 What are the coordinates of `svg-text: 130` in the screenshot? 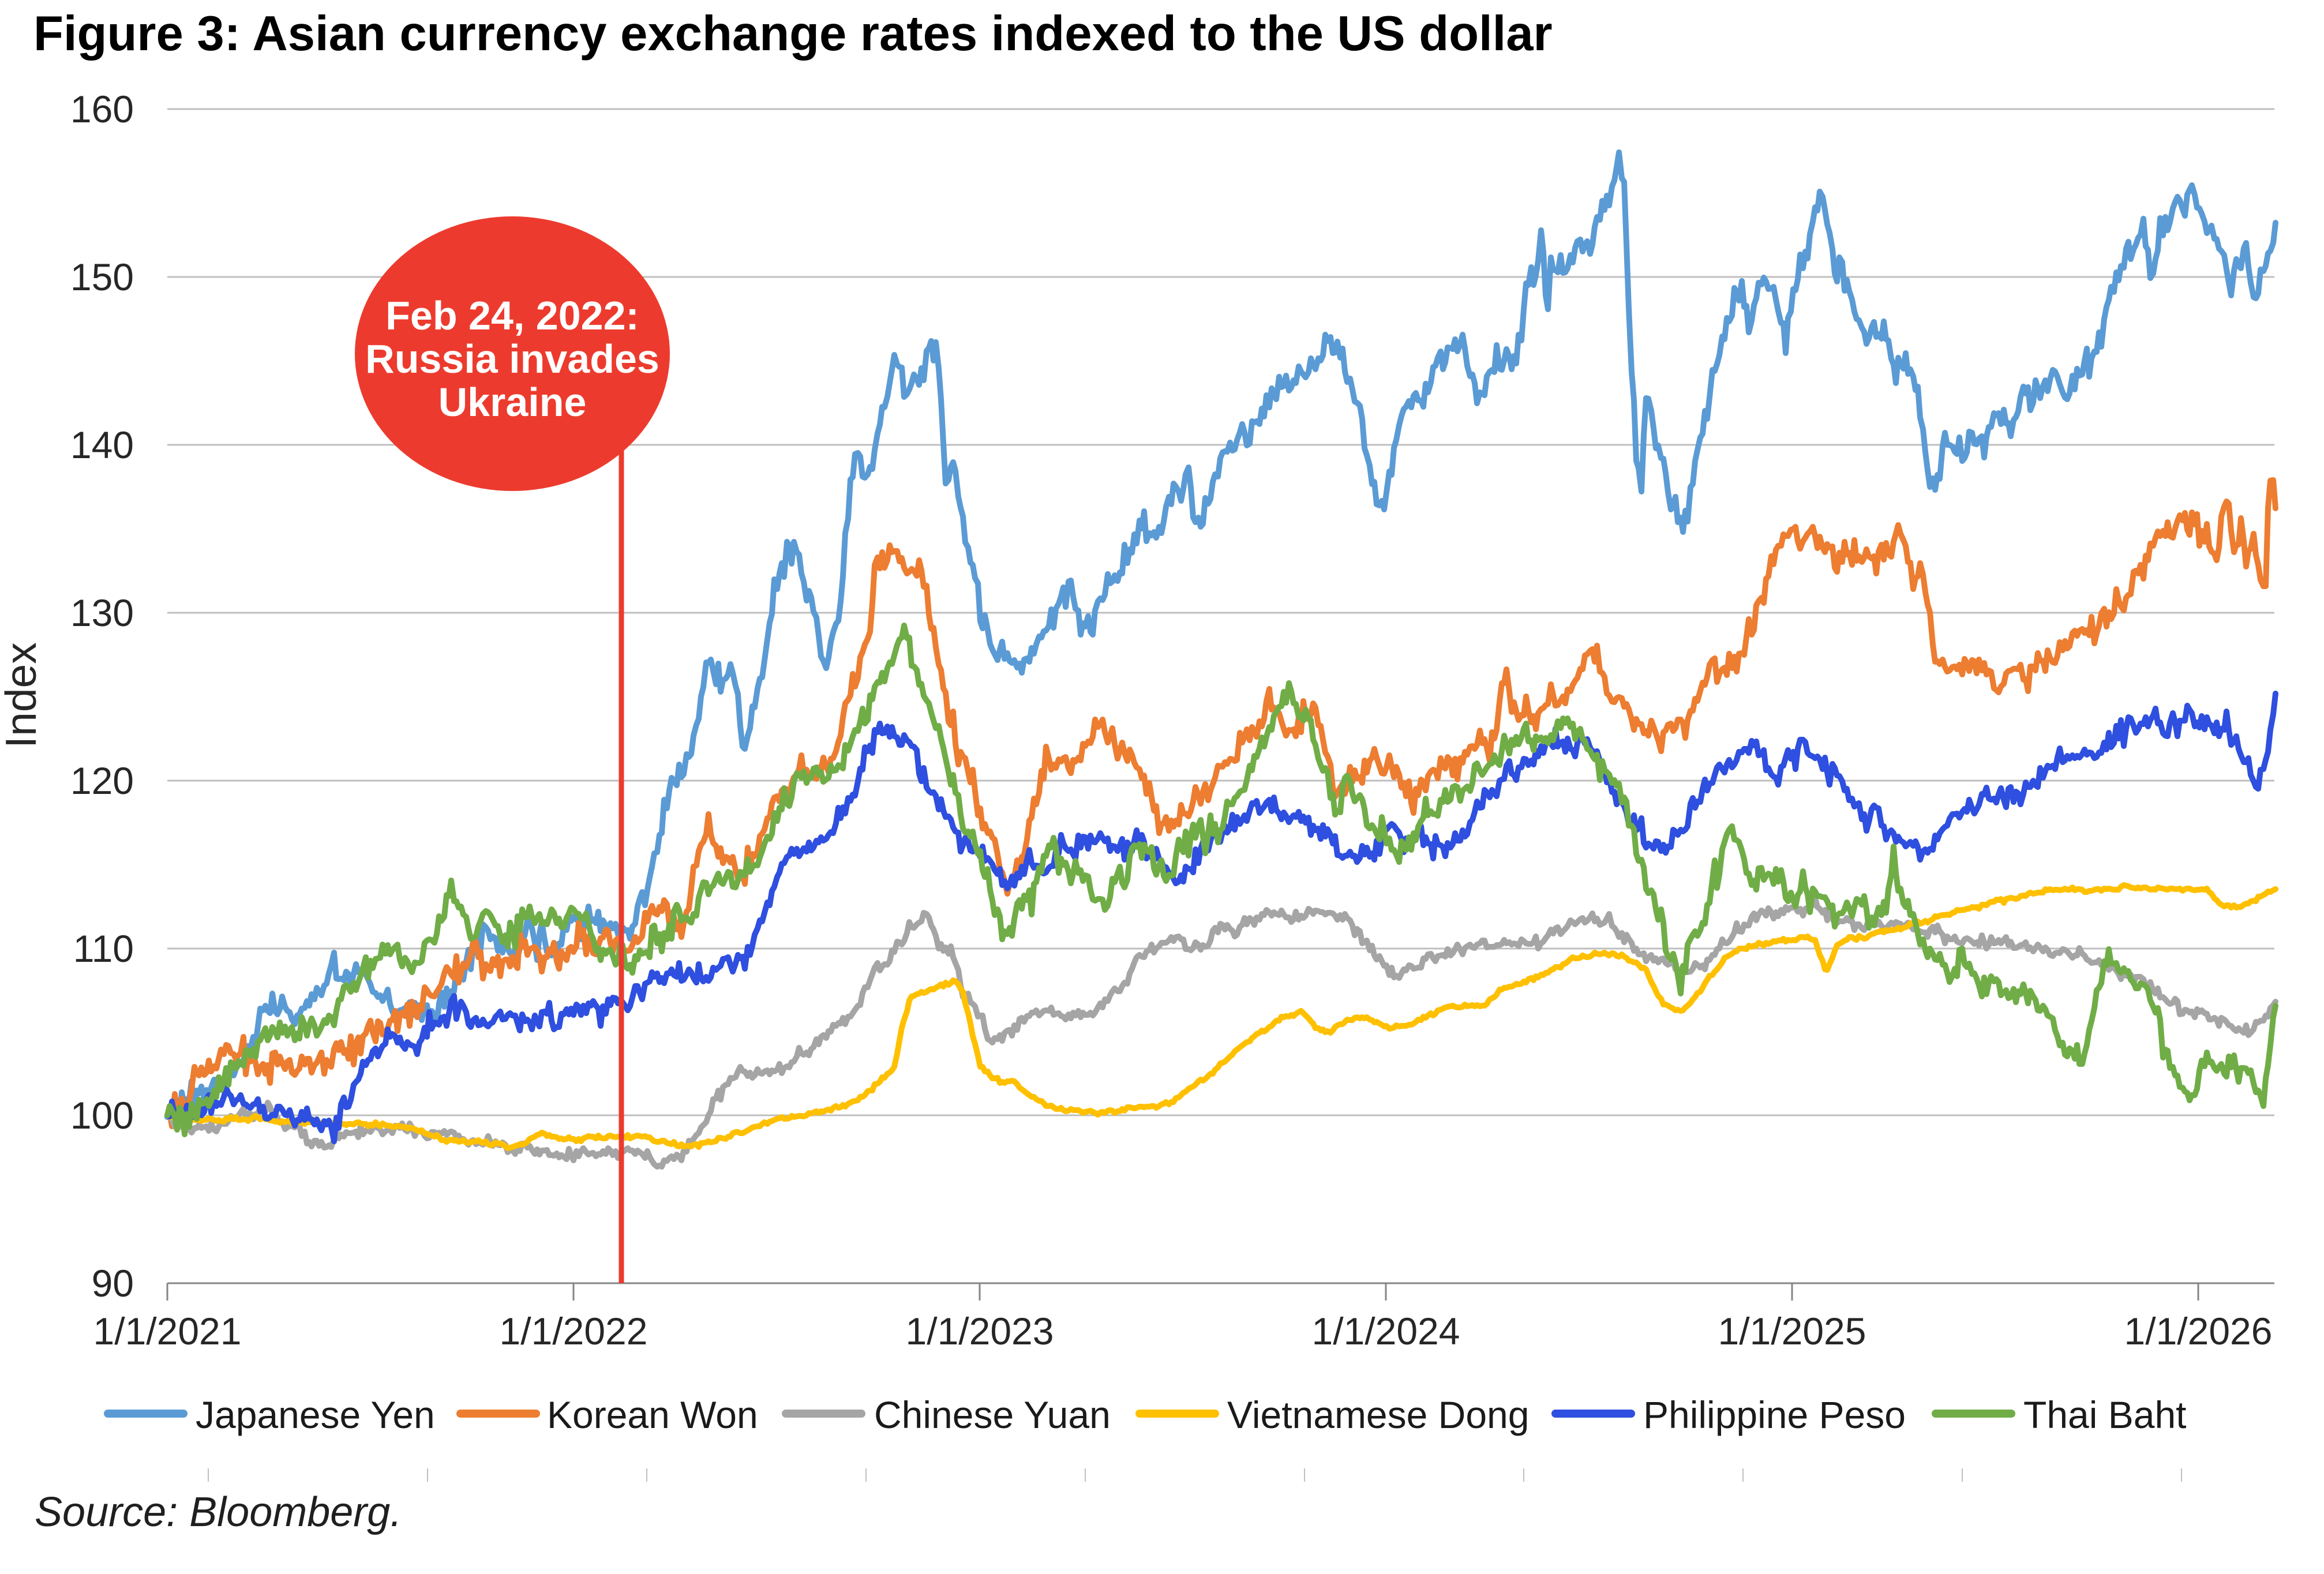 It's located at (102, 613).